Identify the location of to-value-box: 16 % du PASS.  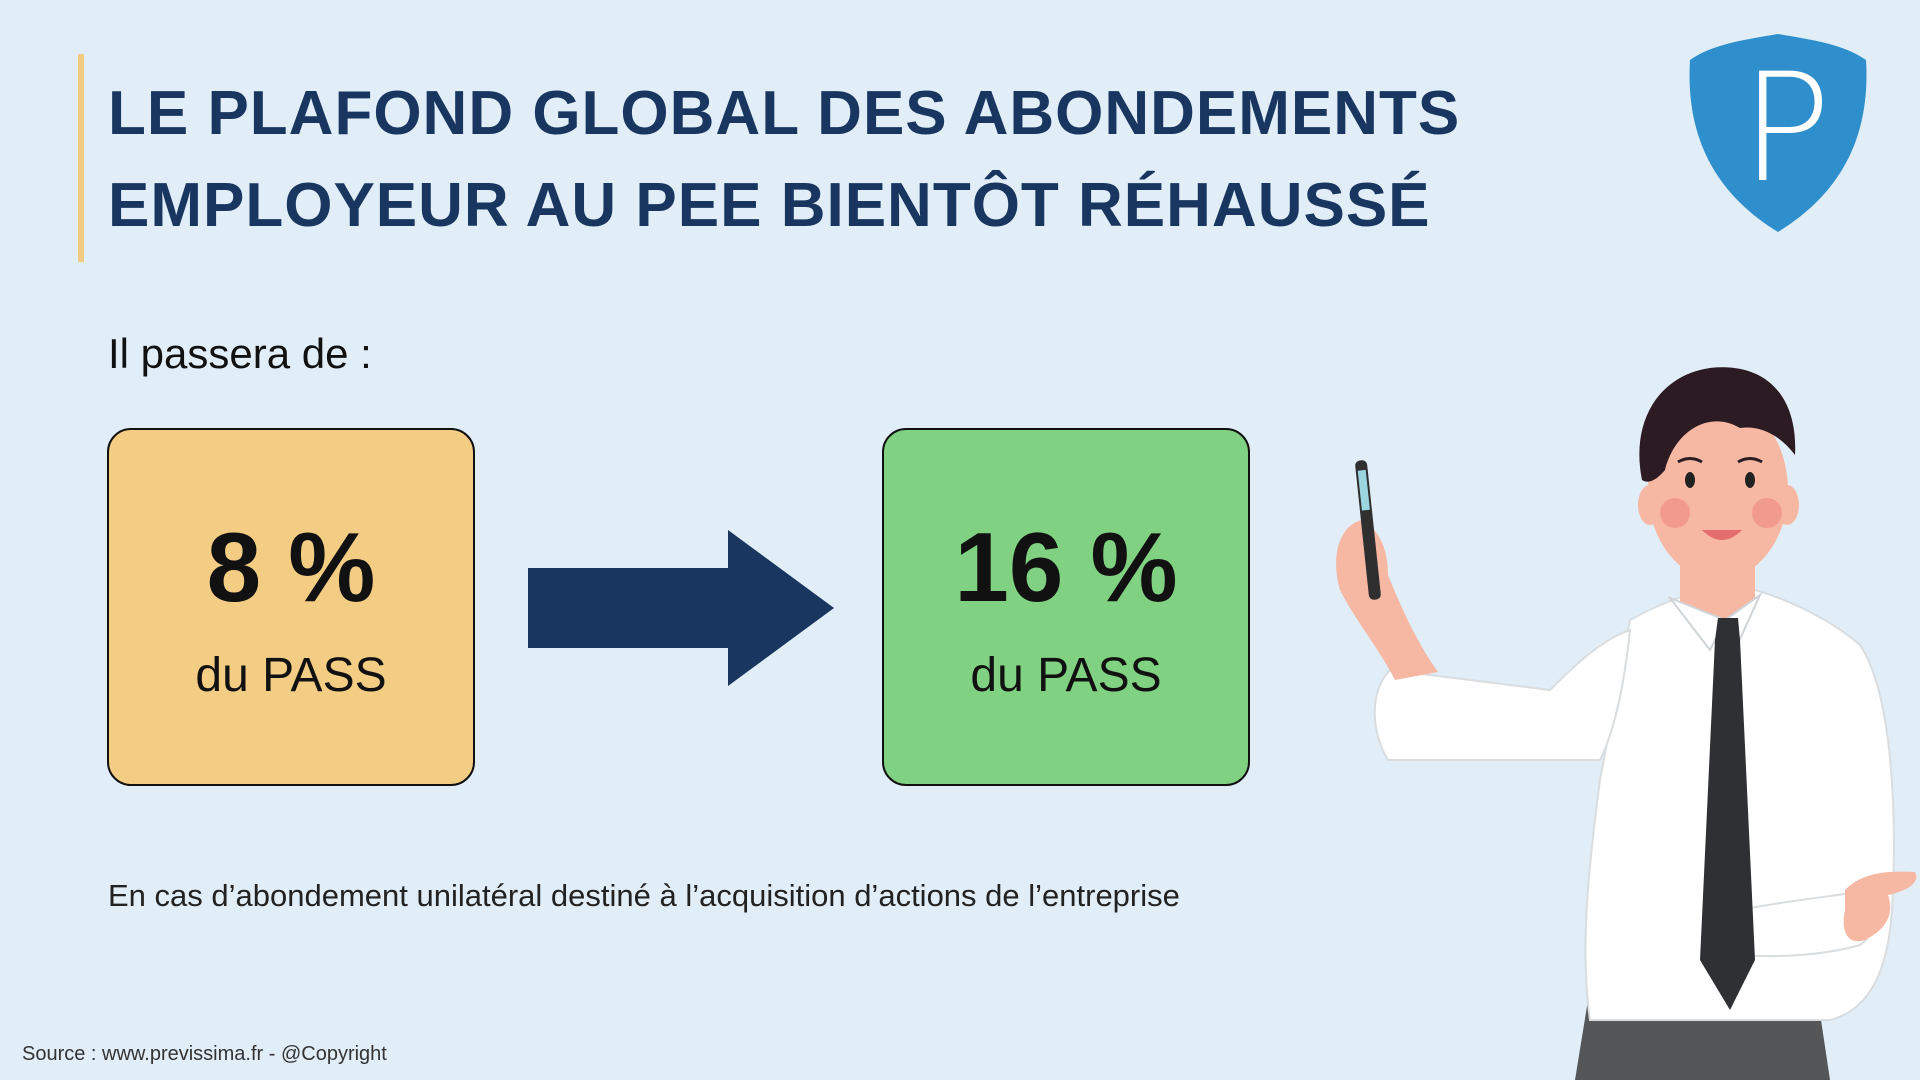
(1066, 607).